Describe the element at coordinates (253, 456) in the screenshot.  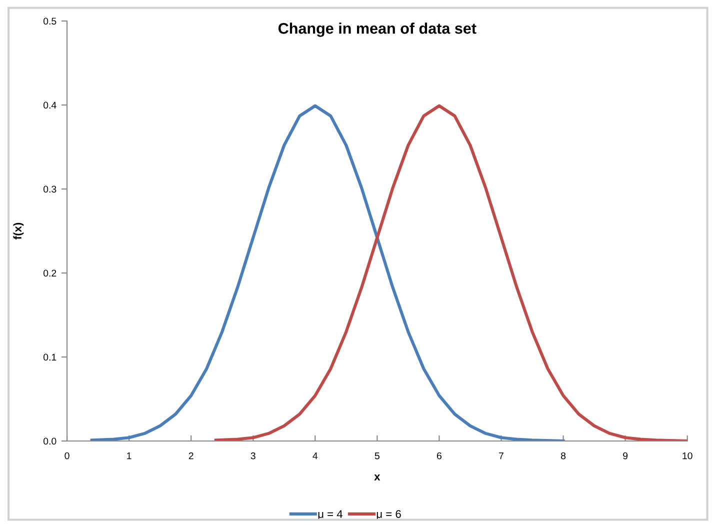
I see `x-tick-label: 3` at that location.